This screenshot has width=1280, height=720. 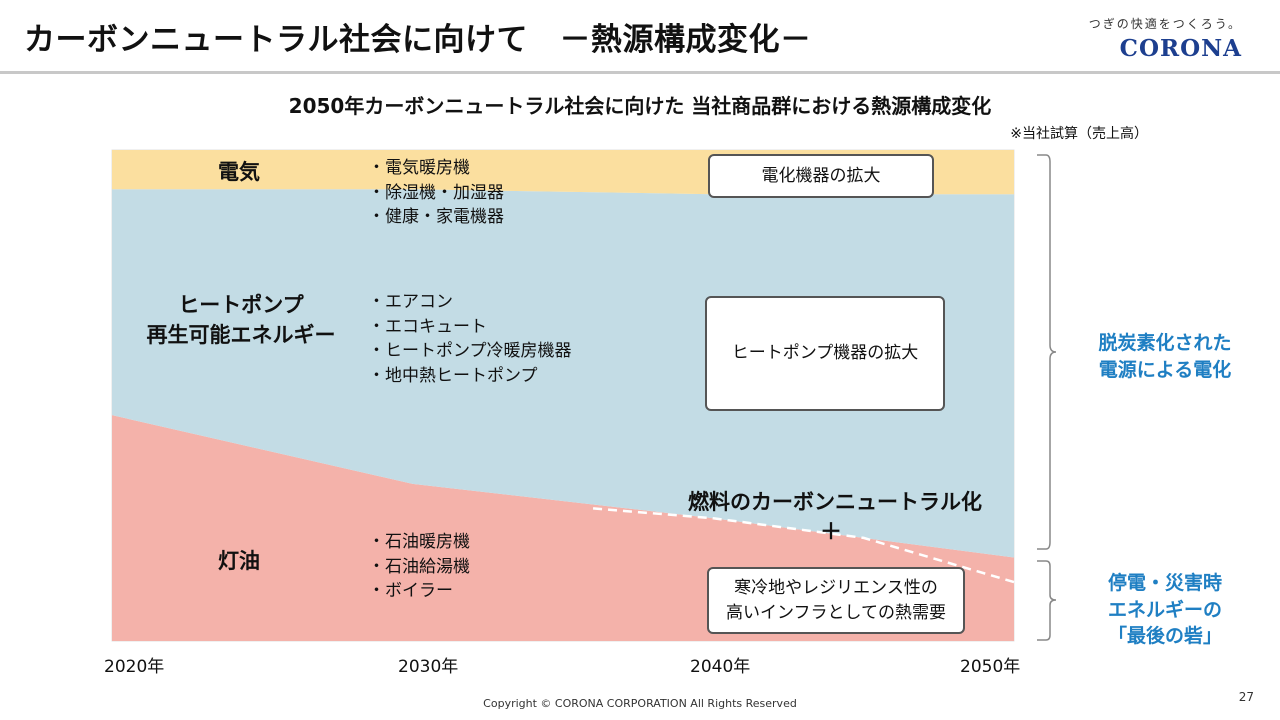 What do you see at coordinates (821, 176) in the screenshot?
I see `electric-expansion-box: 電化機器の拡大` at bounding box center [821, 176].